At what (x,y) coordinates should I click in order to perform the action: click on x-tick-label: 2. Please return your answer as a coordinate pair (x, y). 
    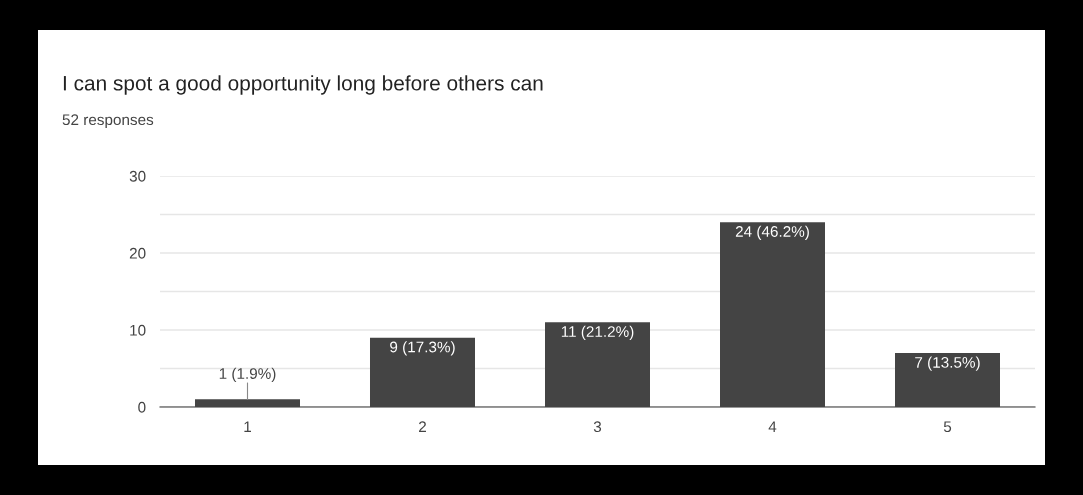
    Looking at the image, I should click on (422, 426).